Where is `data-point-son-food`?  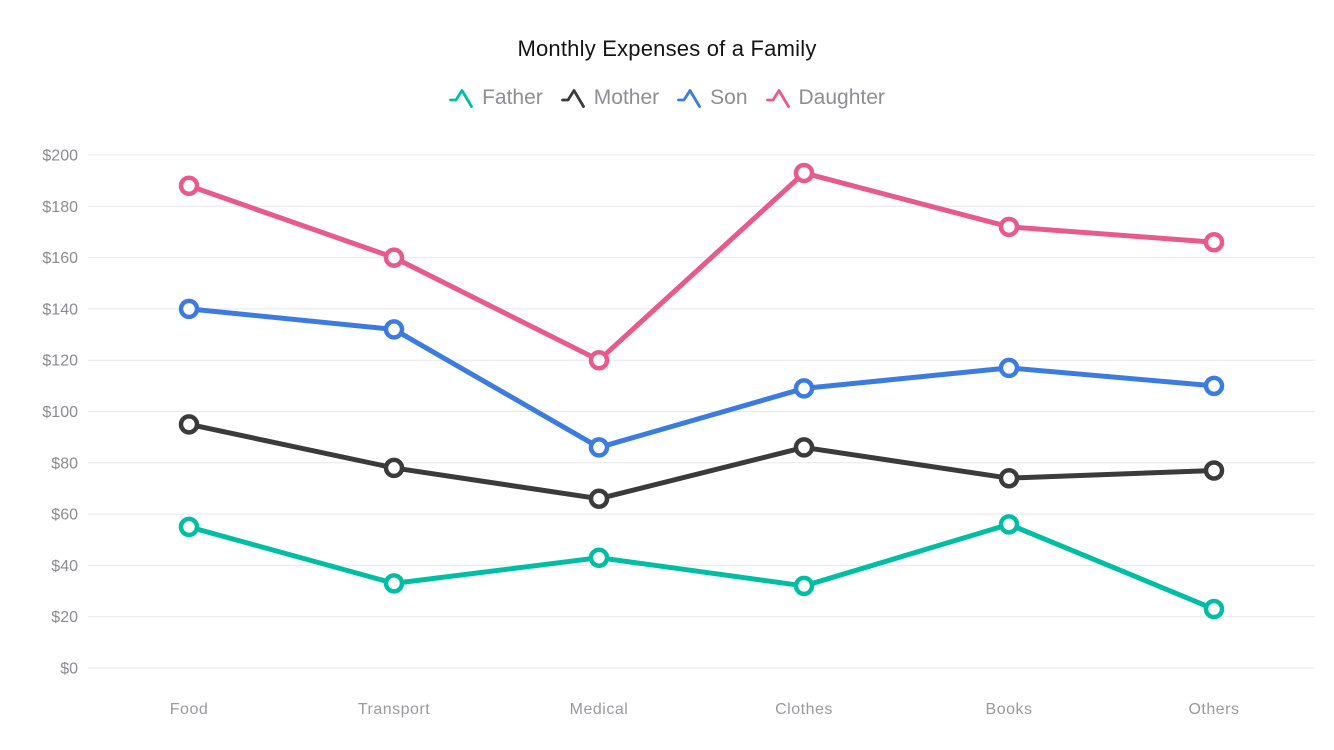 data-point-son-food is located at coordinates (189, 309).